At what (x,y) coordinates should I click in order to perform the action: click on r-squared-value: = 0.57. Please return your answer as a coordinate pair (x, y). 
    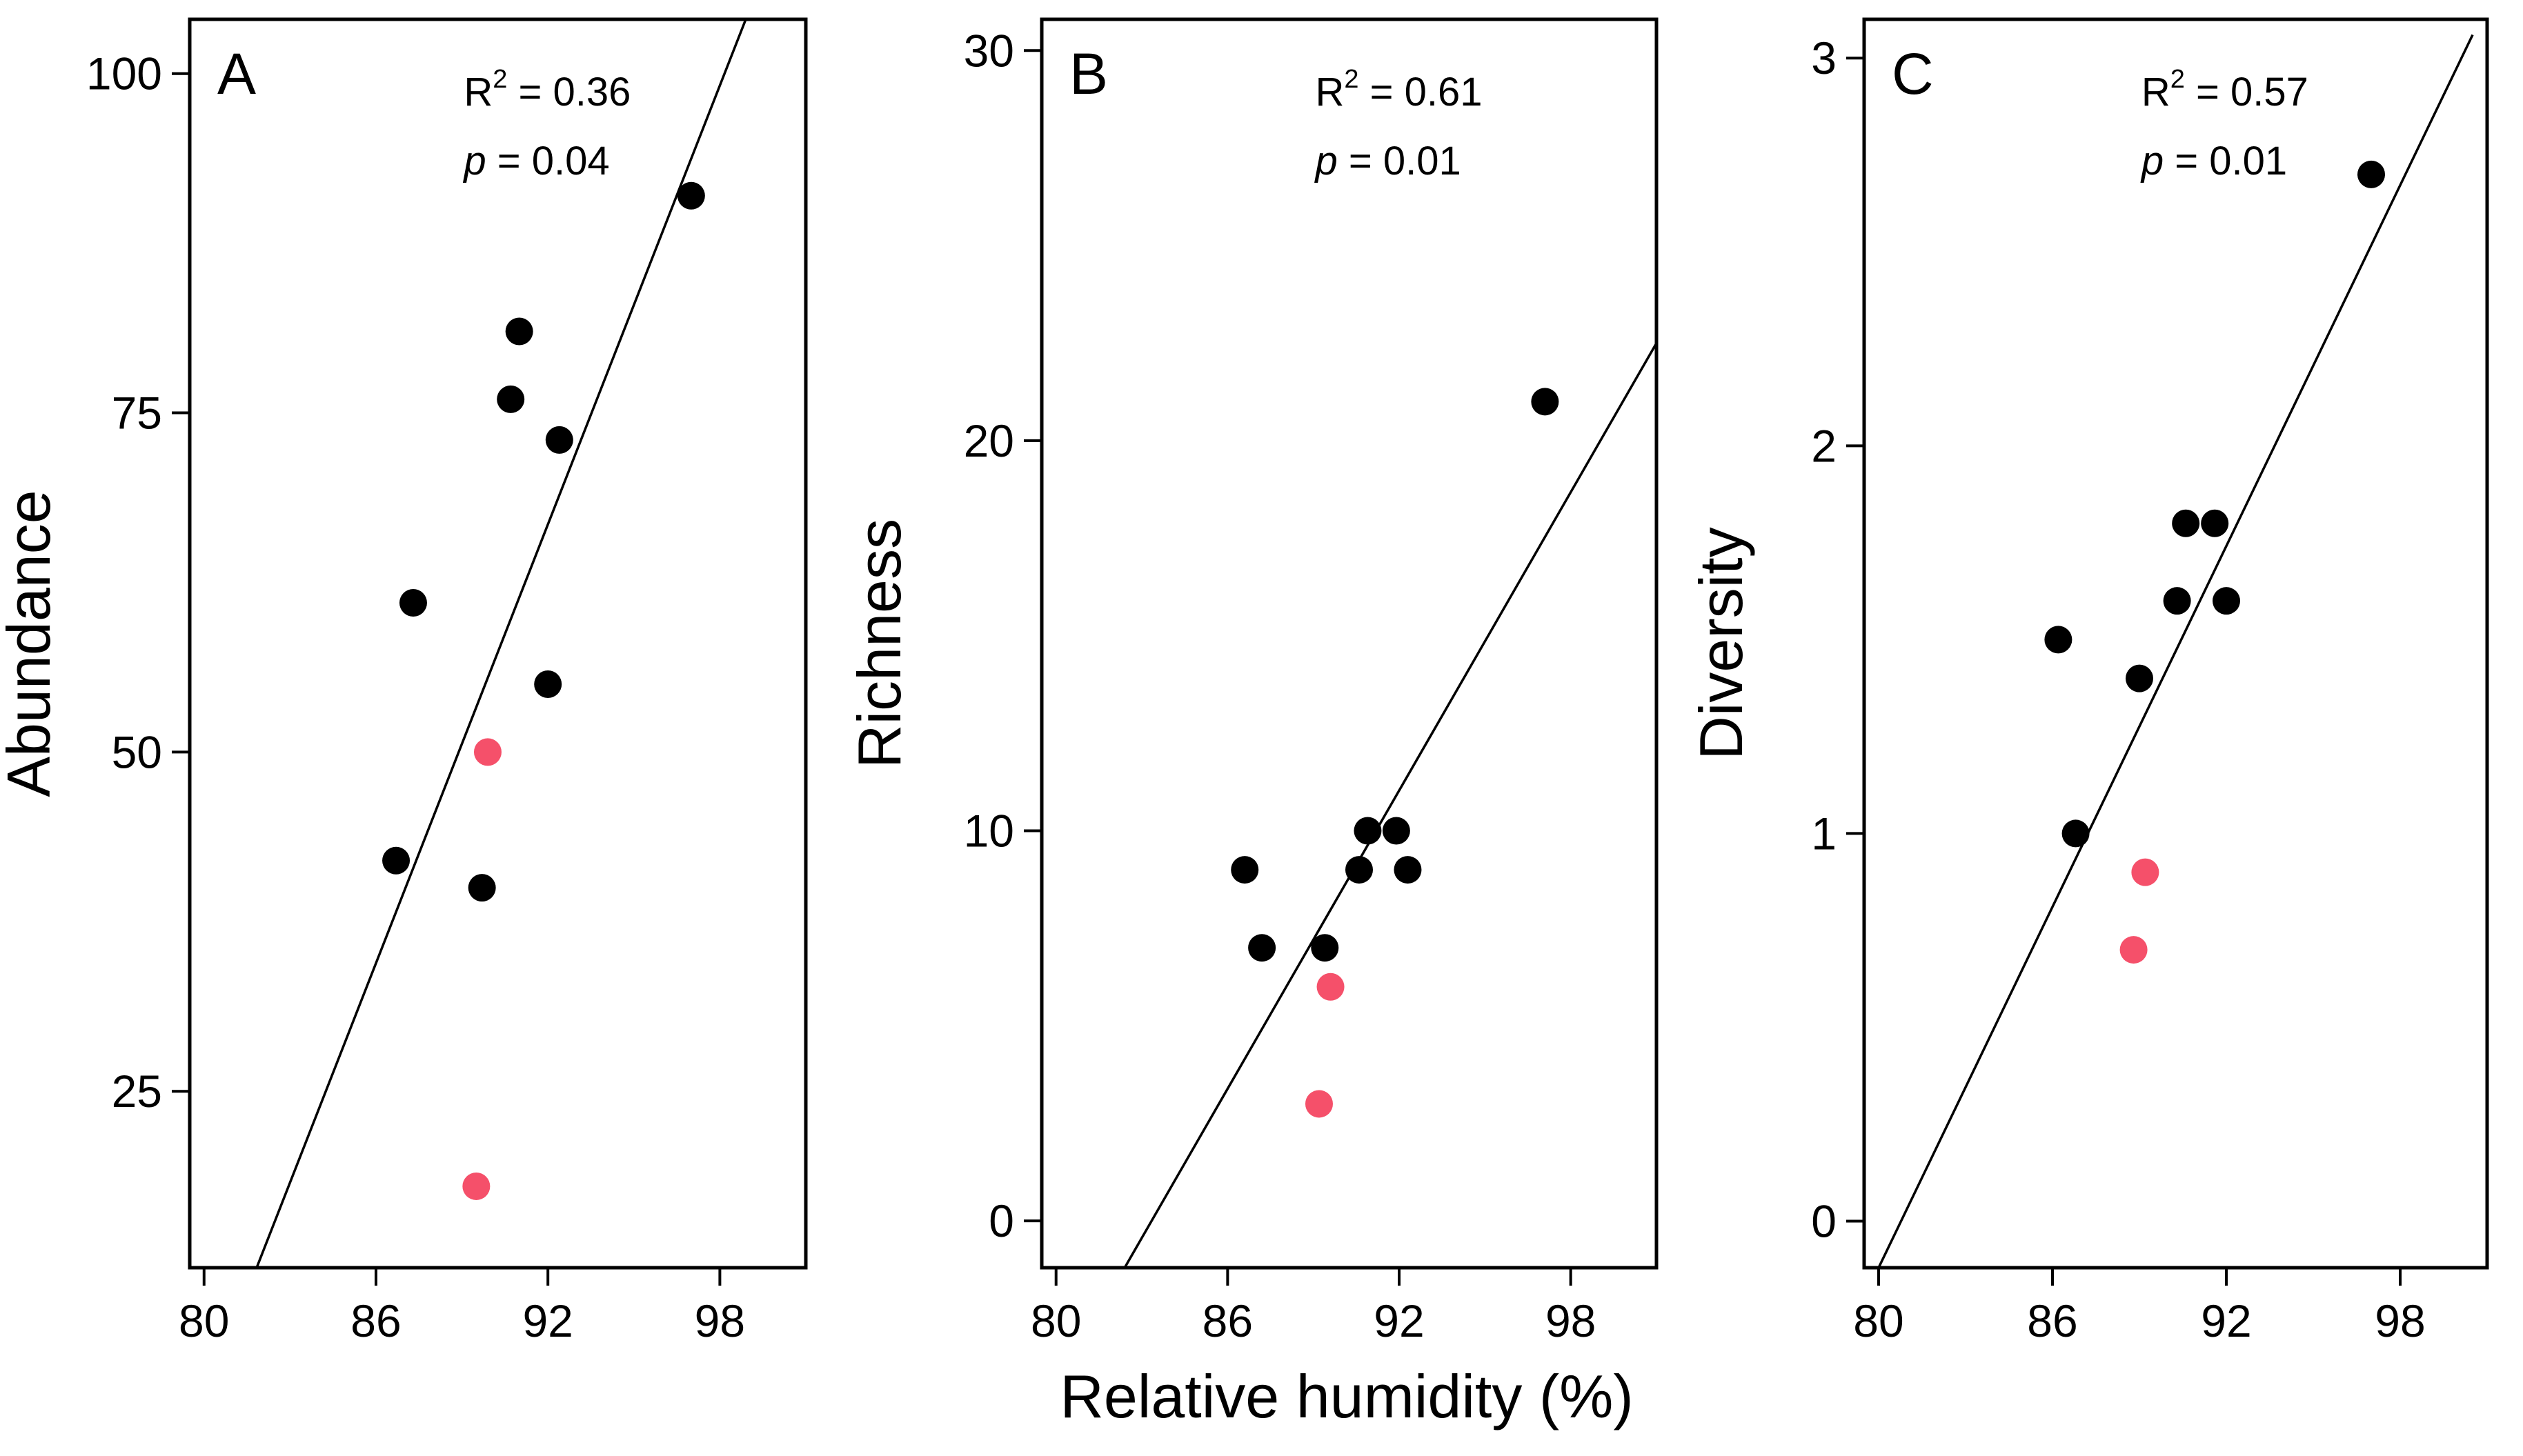
    Looking at the image, I should click on (2246, 92).